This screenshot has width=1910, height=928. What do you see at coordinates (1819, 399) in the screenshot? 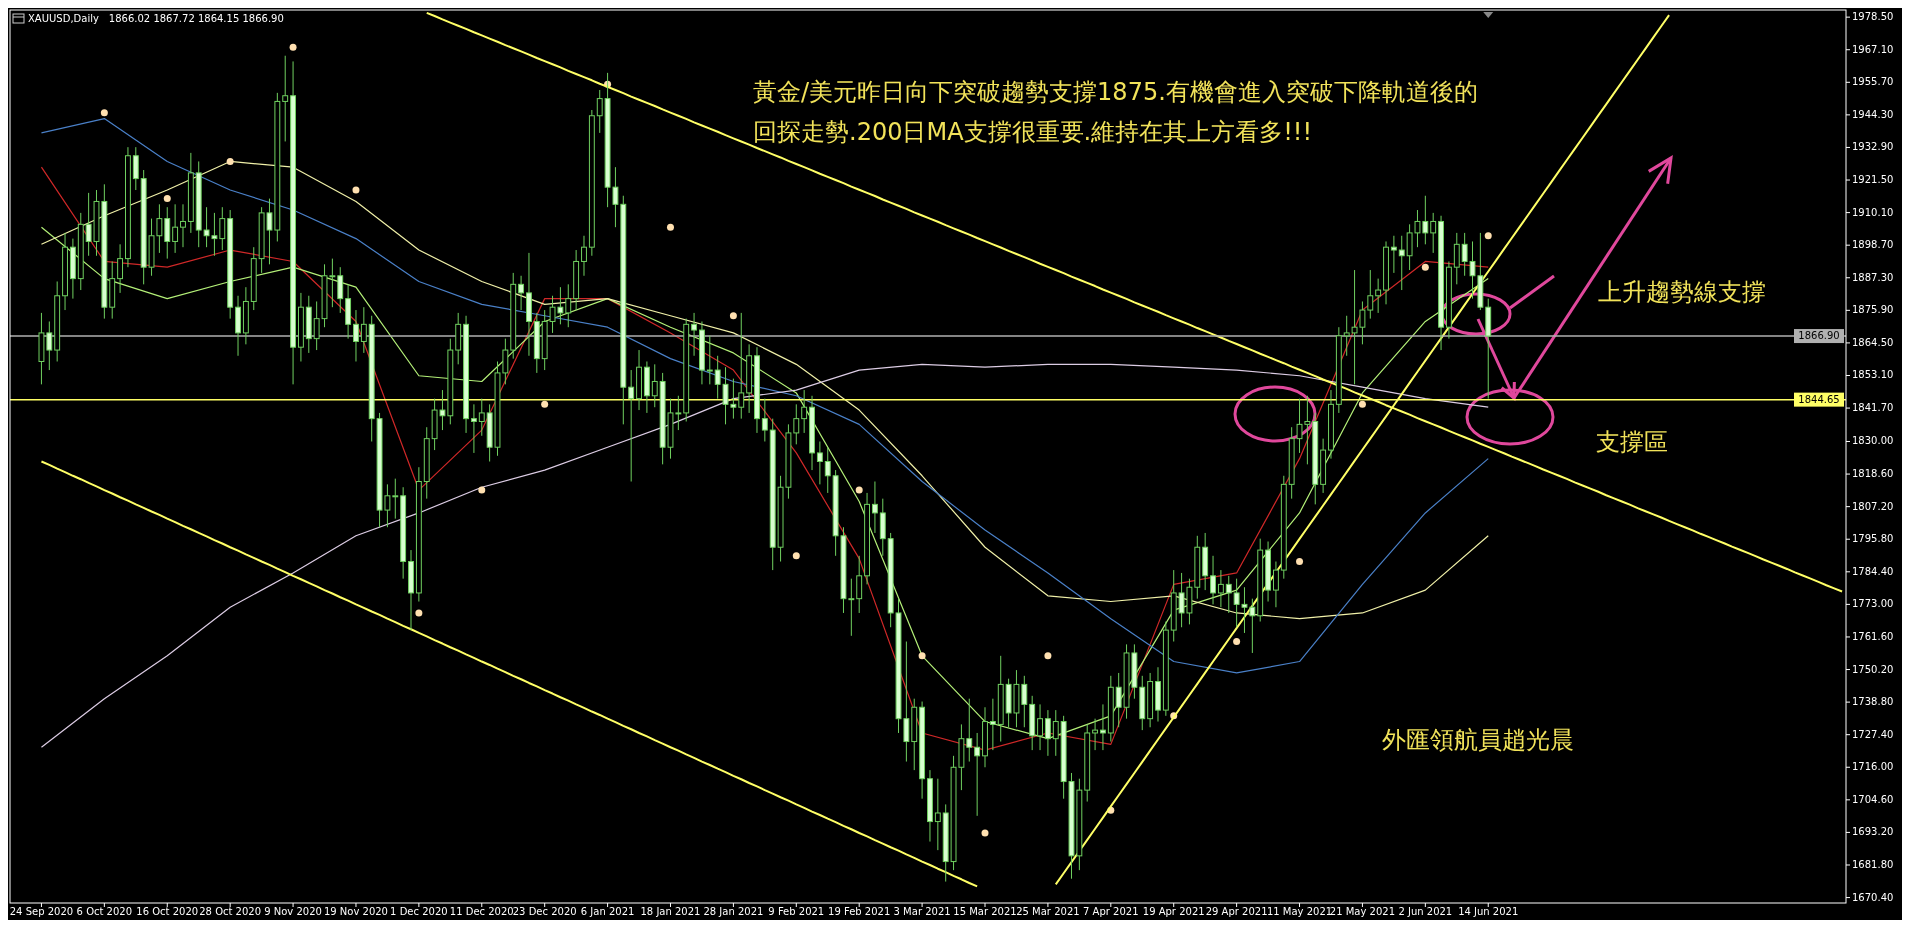
I see `ref-line-label: 1844.65` at bounding box center [1819, 399].